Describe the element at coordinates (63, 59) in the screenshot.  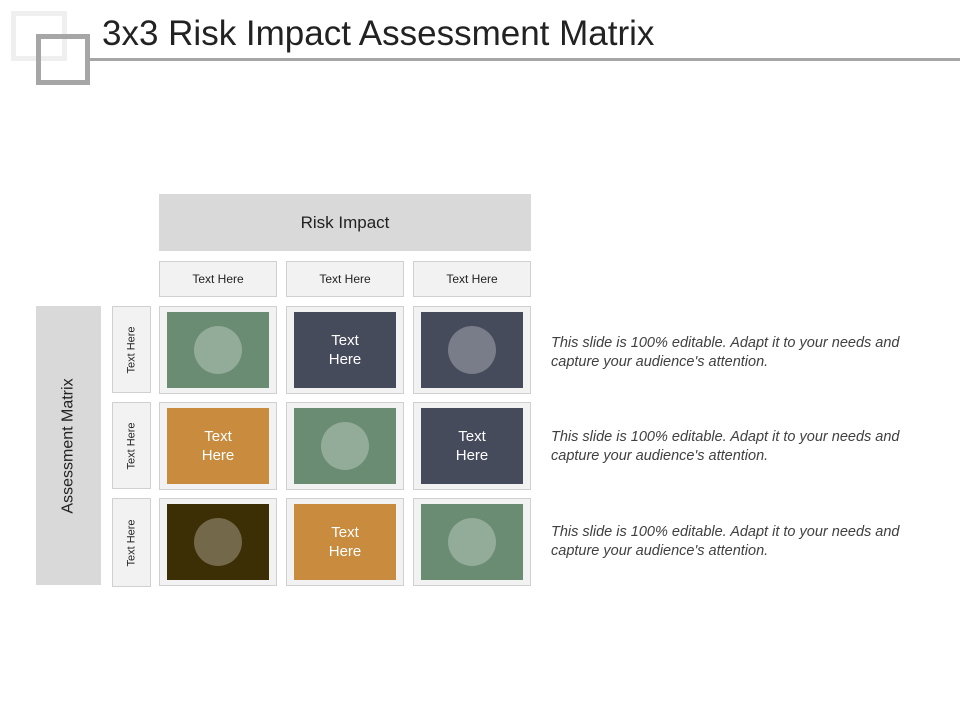
I see `logo-square-front` at that location.